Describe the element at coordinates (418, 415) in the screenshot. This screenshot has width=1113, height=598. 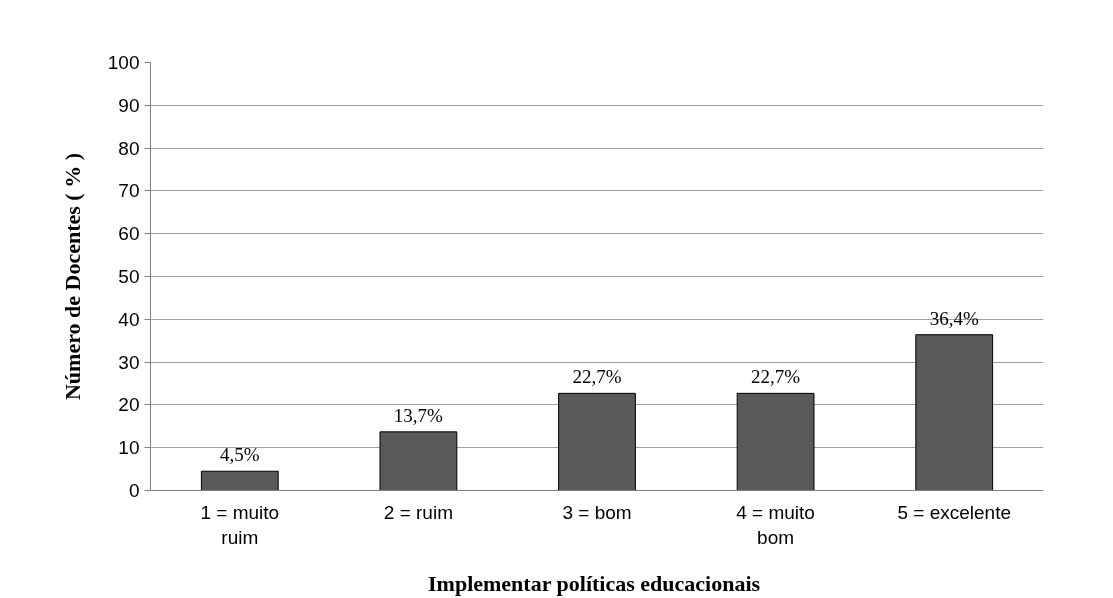
I see `data-label: 13,7%` at that location.